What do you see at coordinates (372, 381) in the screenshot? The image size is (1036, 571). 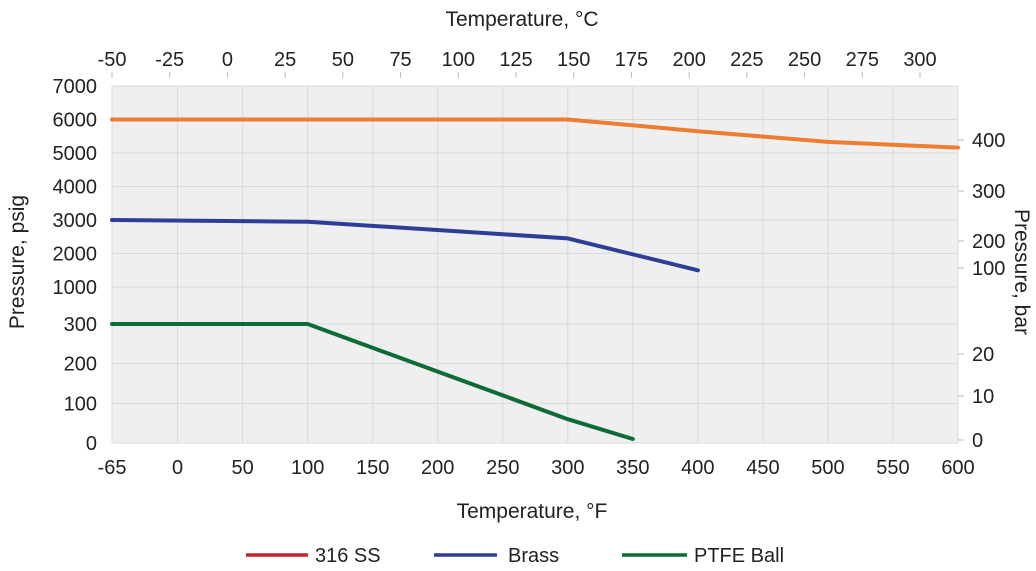 I see `series-line-ptfe-ball` at bounding box center [372, 381].